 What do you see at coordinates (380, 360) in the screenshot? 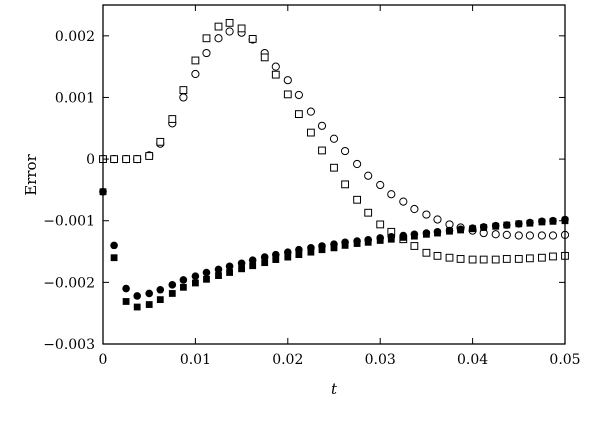
I see `x-tick-label: 0.03` at bounding box center [380, 360].